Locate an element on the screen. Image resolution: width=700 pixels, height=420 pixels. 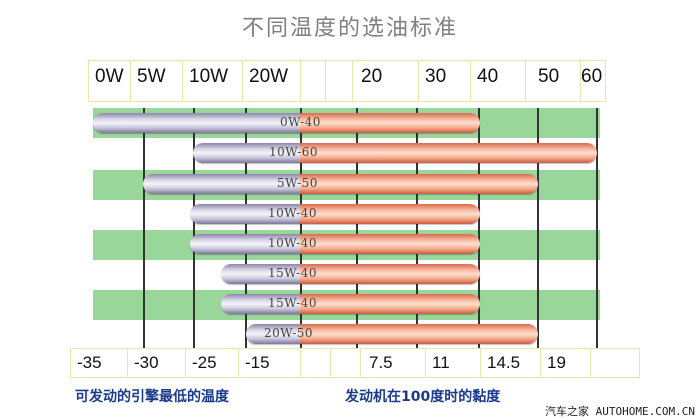
top-tick: 0W is located at coordinates (110, 81).